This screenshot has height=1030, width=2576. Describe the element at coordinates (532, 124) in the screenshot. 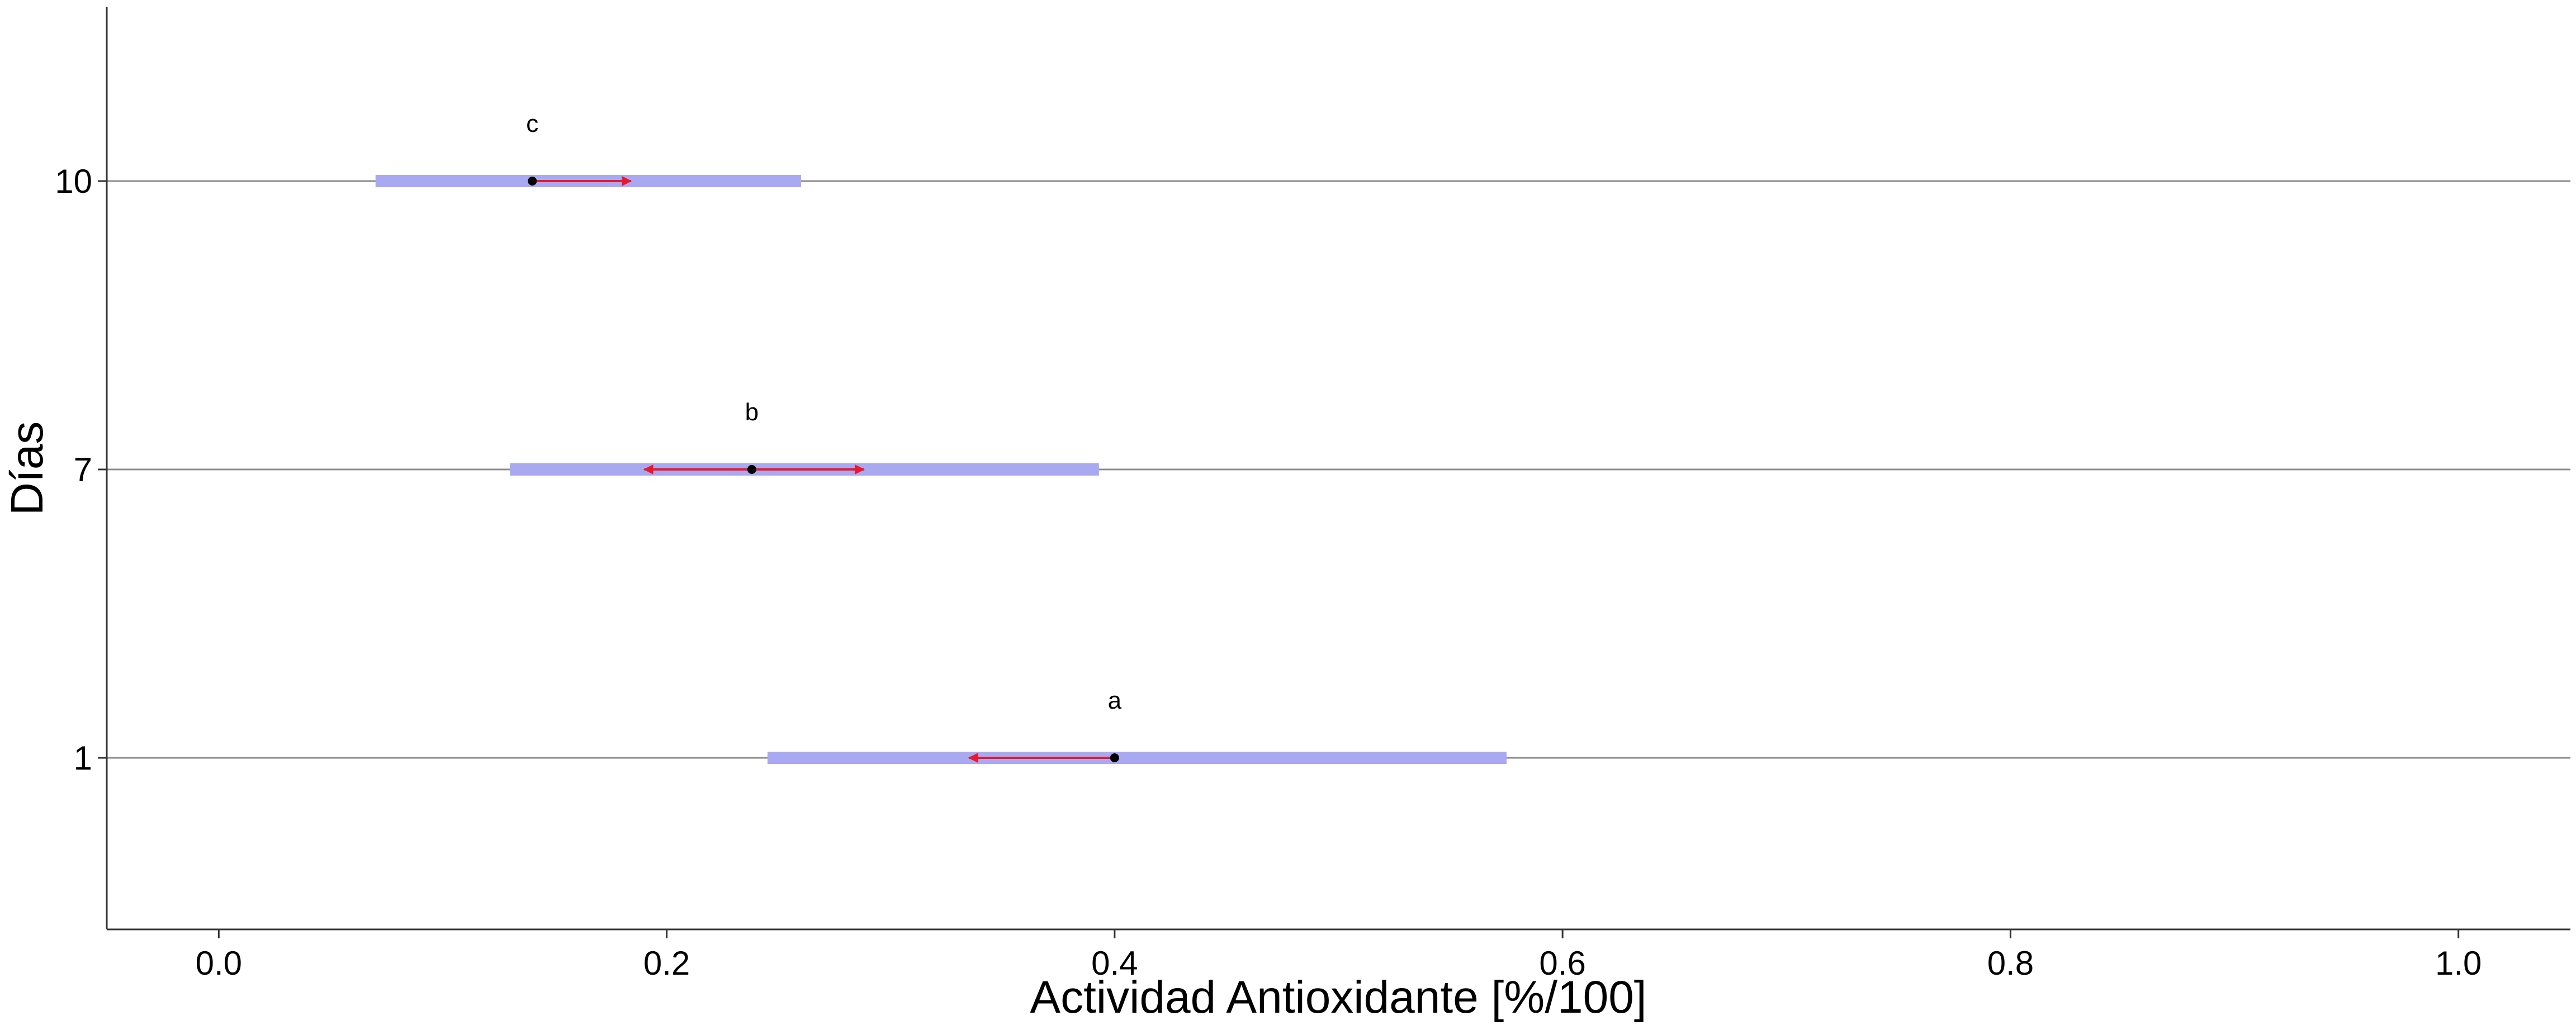

I see `group-letter: c` at that location.